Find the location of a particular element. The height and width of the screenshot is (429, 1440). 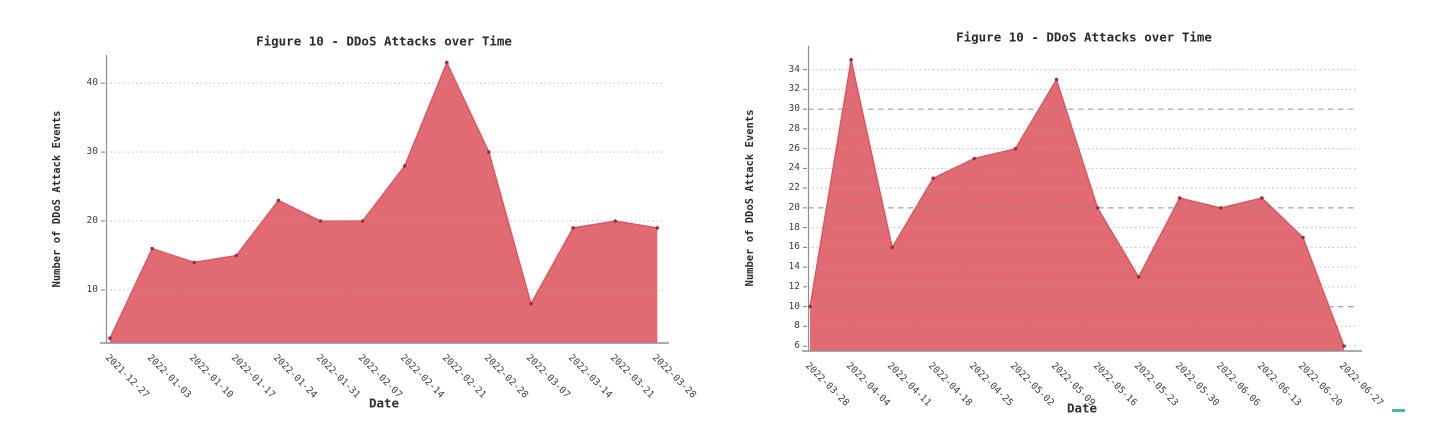

x-tick-label: 2022-03-21 is located at coordinates (632, 376).